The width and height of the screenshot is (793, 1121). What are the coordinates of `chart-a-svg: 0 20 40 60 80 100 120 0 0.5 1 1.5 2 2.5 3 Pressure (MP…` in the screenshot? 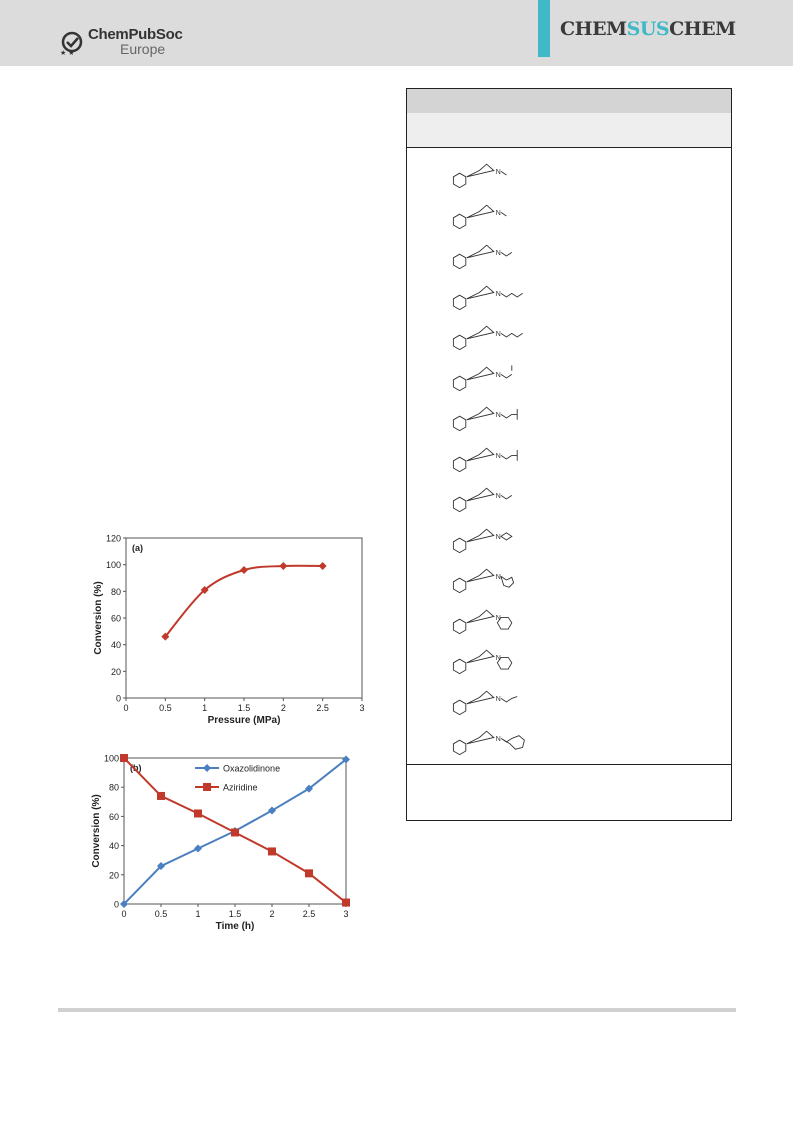 It's located at (229, 630).